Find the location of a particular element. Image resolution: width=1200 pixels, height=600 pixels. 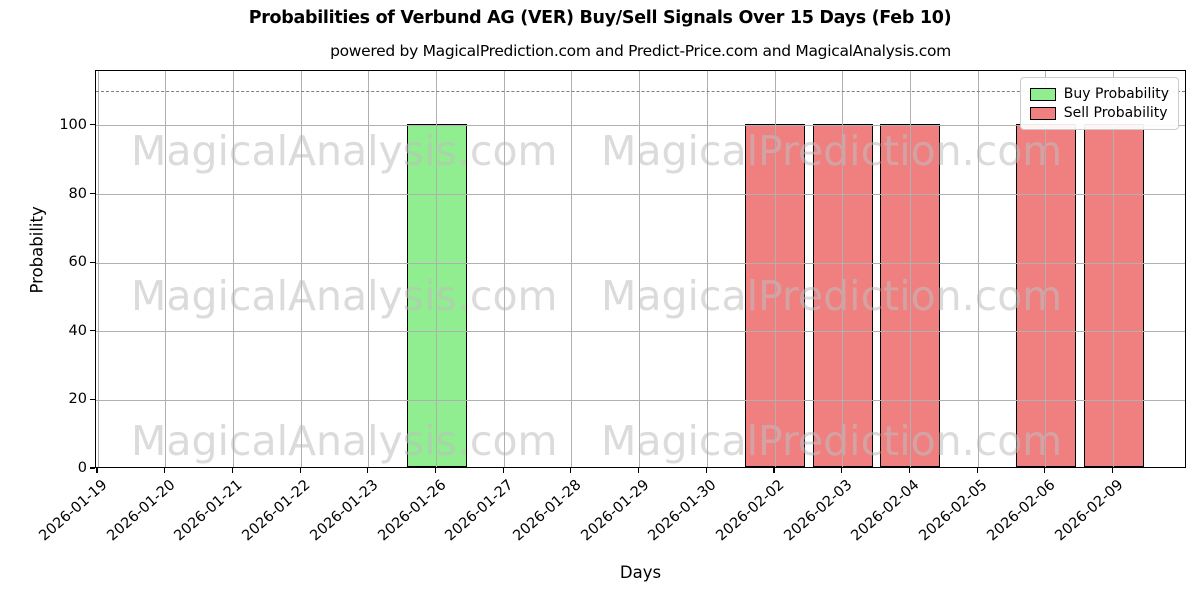

y-axis-label: Probability is located at coordinates (37, 250).